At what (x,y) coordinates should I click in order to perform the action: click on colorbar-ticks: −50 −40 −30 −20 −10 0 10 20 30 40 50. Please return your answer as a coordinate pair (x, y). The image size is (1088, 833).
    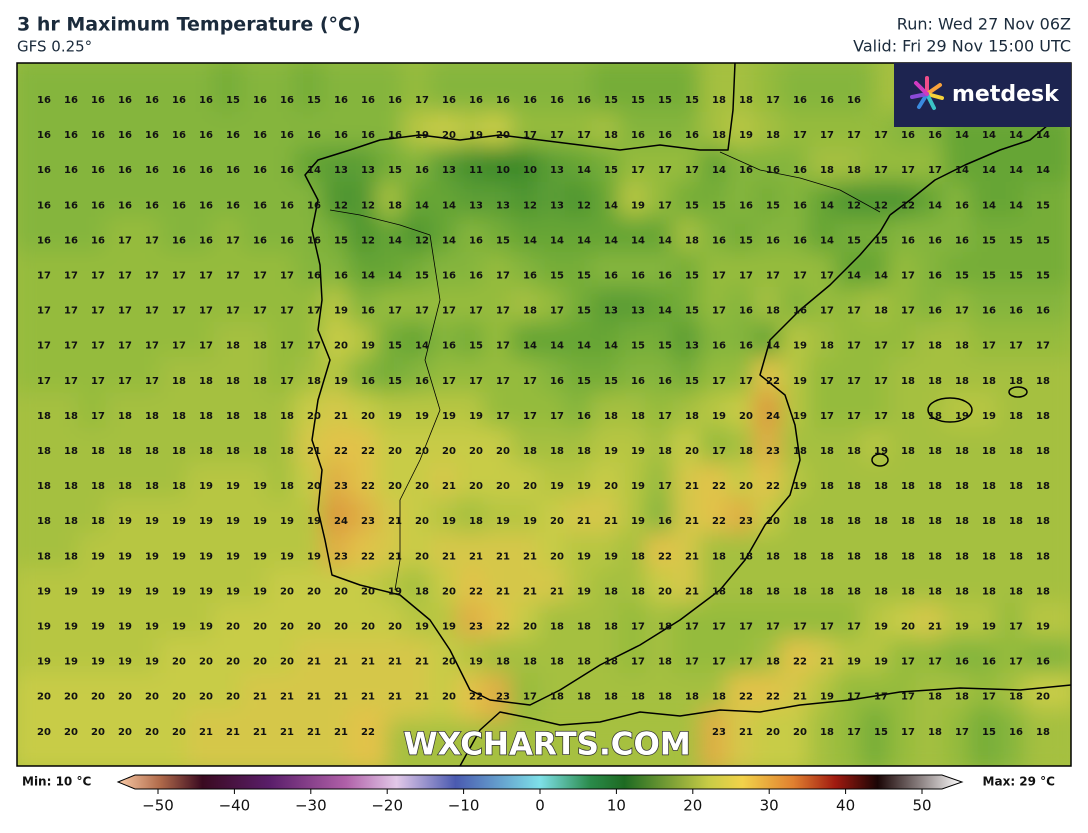
    Looking at the image, I should click on (537, 802).